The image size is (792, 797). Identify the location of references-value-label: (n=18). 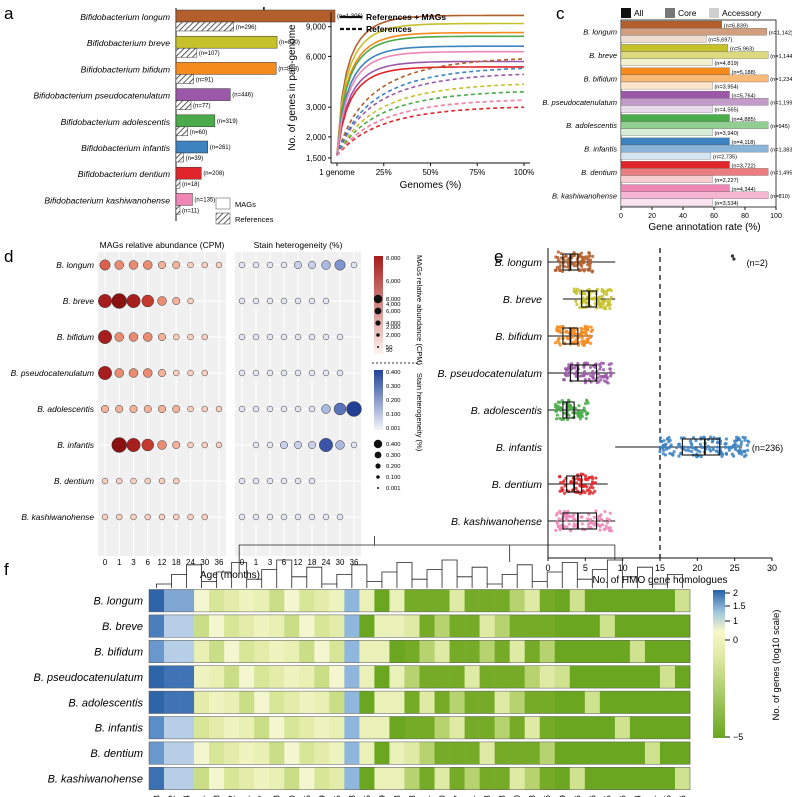
(191, 185).